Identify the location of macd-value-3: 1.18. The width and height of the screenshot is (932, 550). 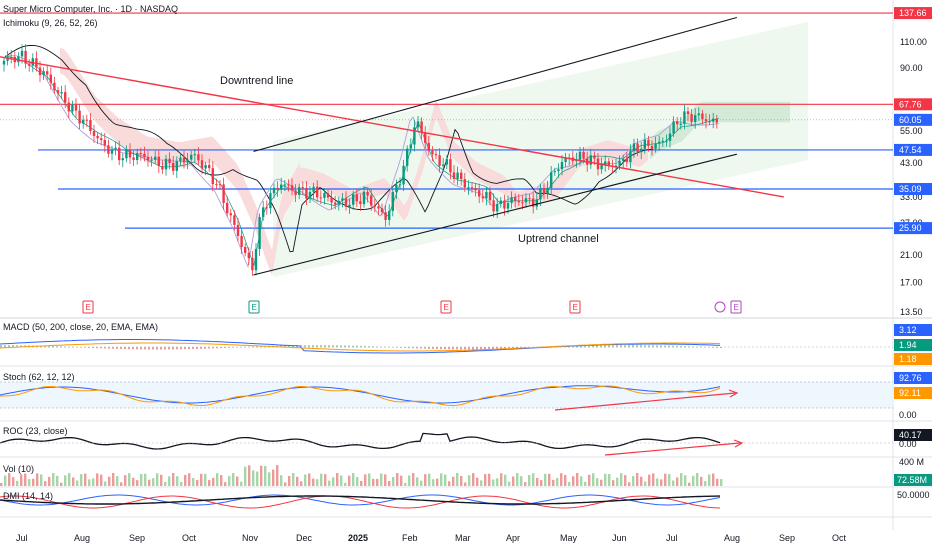
(908, 359).